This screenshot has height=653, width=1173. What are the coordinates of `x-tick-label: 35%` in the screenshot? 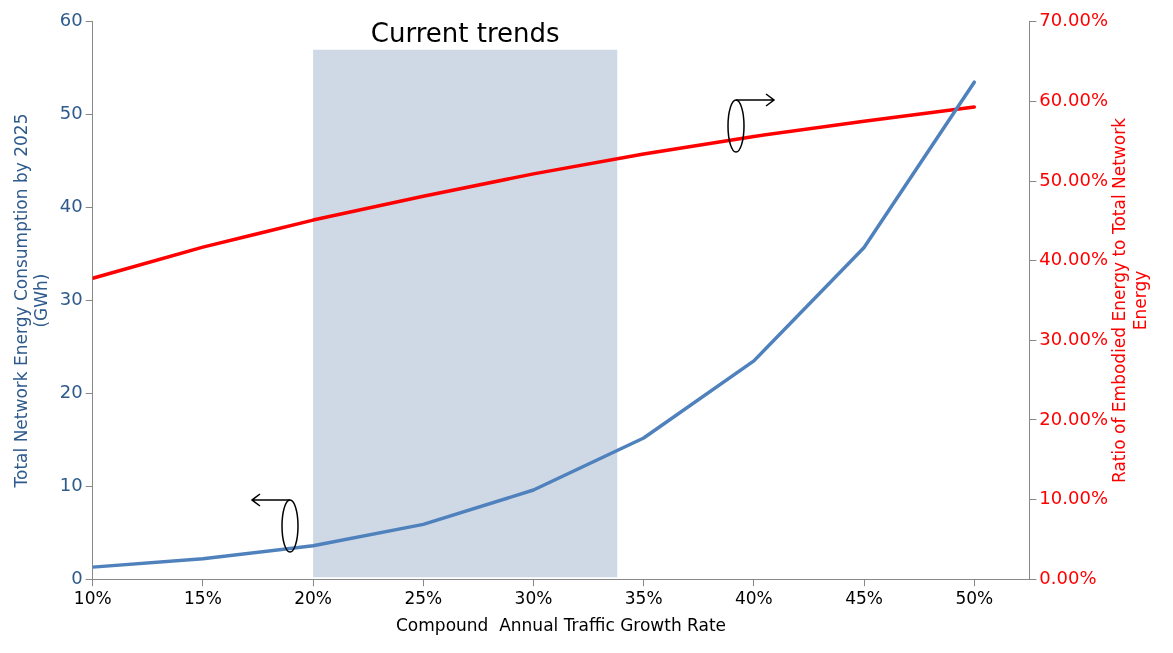 It's located at (643, 597).